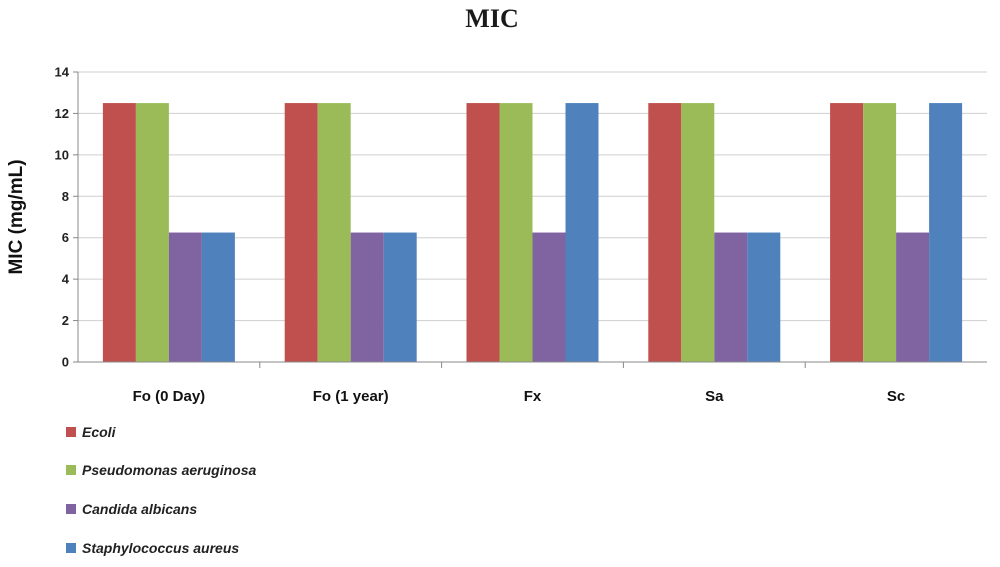  I want to click on legend-label: Ecoli, so click(99, 432).